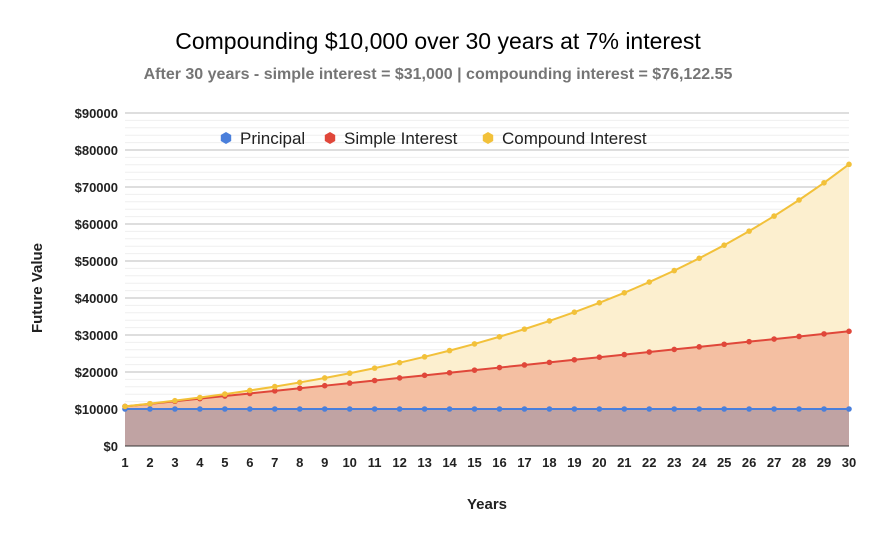 The height and width of the screenshot is (541, 876). Describe the element at coordinates (399, 462) in the screenshot. I see `x-tick-label: 12` at that location.